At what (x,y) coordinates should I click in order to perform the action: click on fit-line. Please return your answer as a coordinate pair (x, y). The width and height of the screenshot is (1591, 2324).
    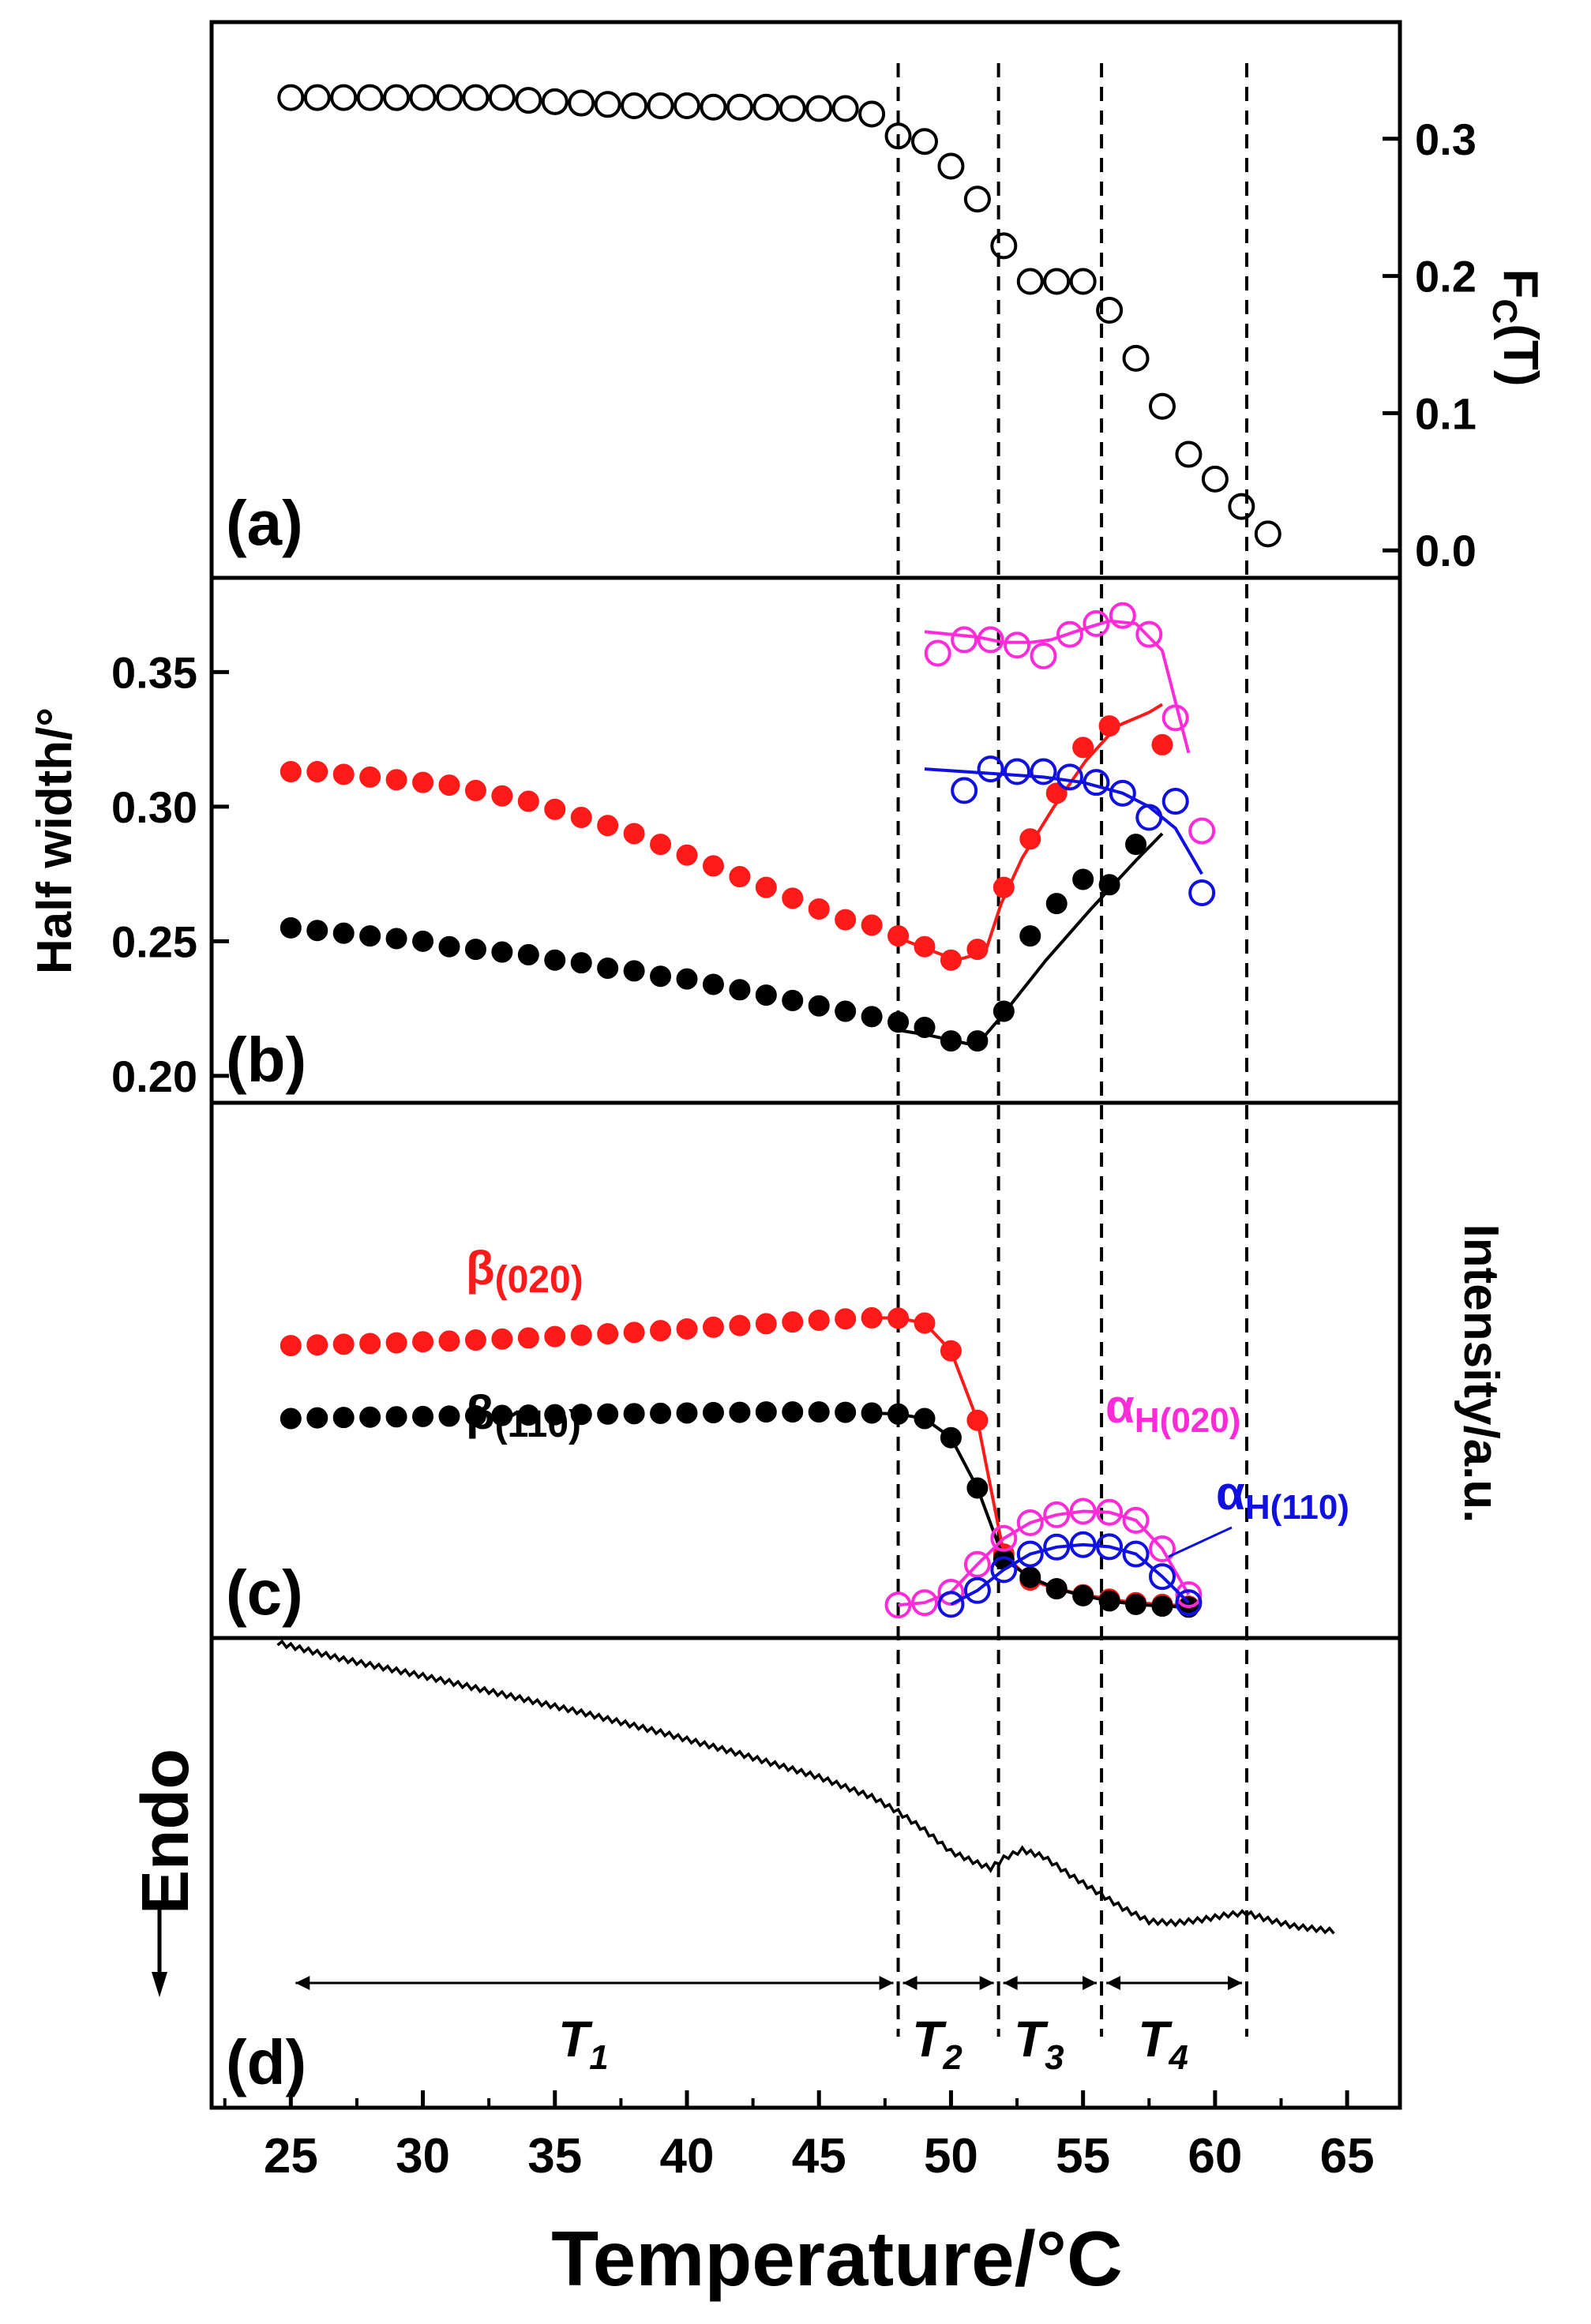
    Looking at the image, I should click on (1057, 686).